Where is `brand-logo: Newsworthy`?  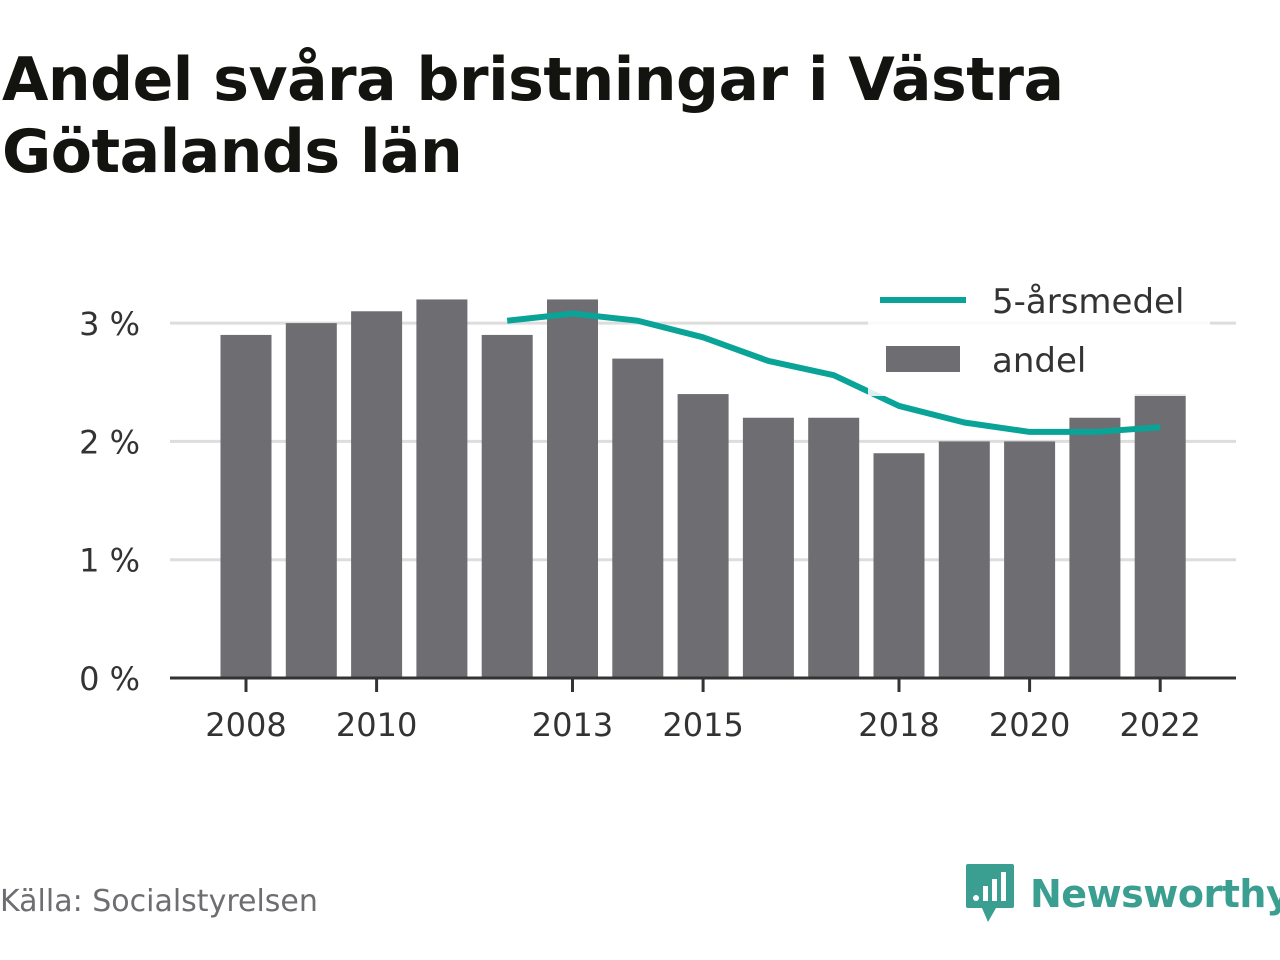
brand-logo: Newsworthy is located at coordinates (1122, 894).